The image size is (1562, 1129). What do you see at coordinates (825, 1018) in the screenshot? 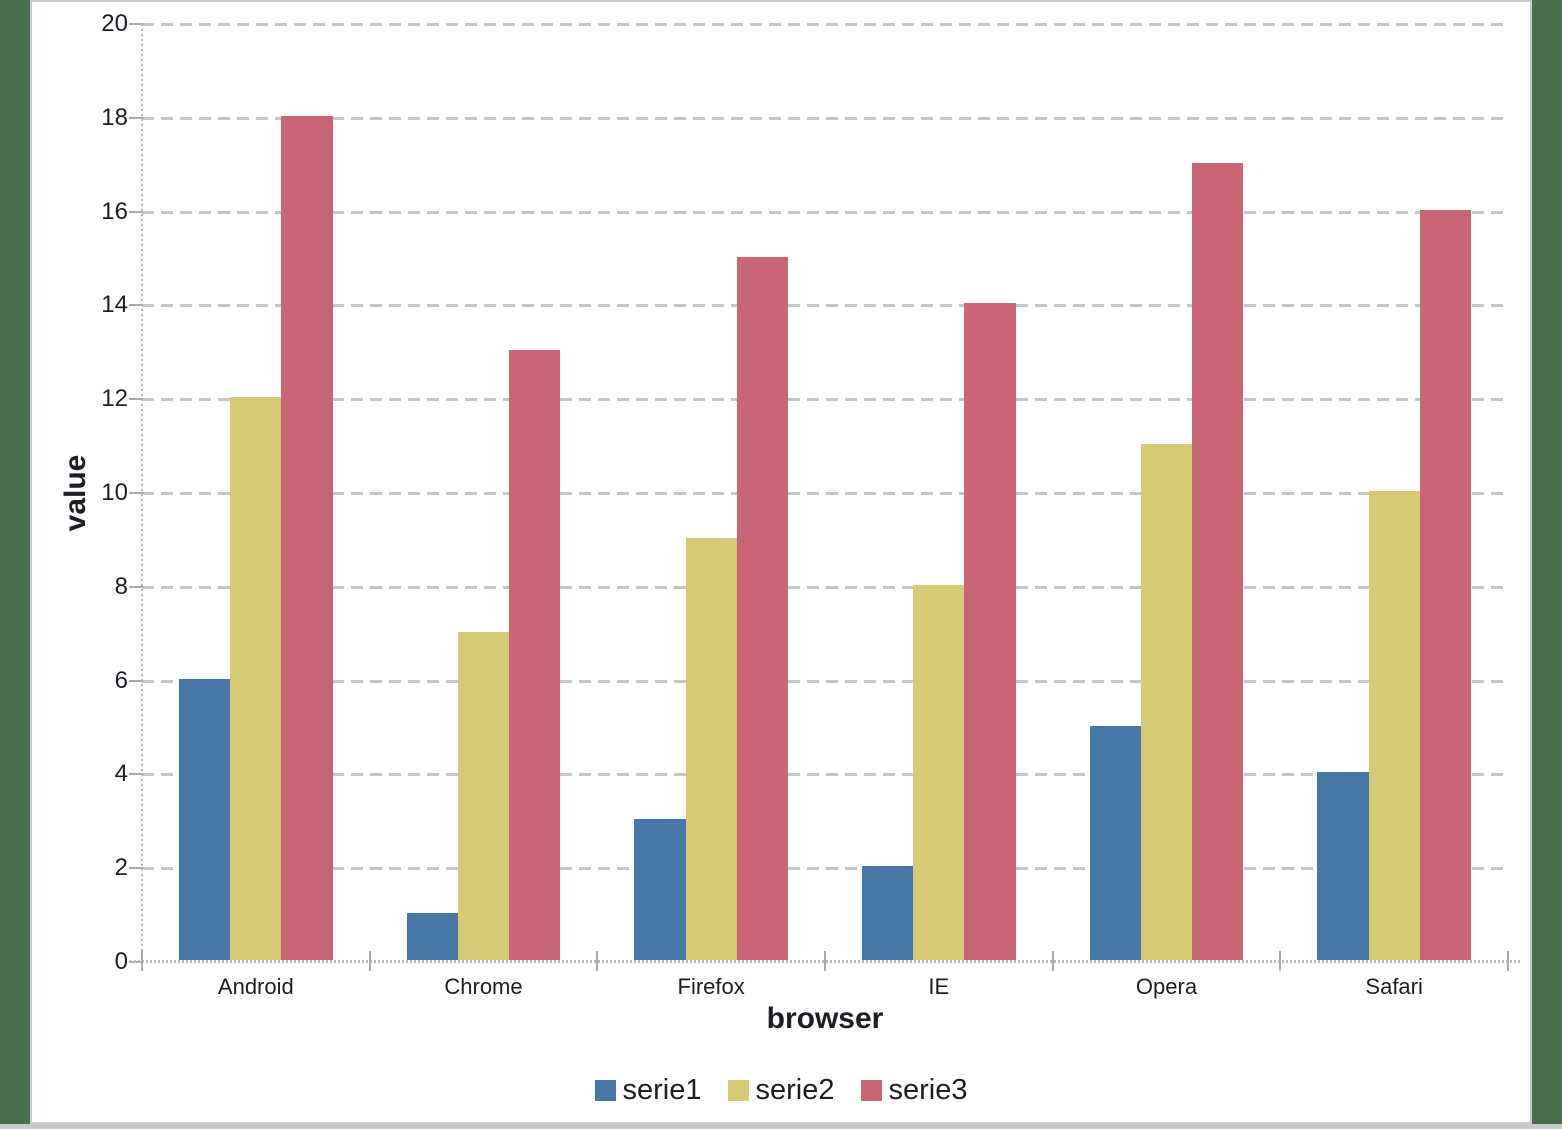
I see `x-axis-title: browser` at bounding box center [825, 1018].